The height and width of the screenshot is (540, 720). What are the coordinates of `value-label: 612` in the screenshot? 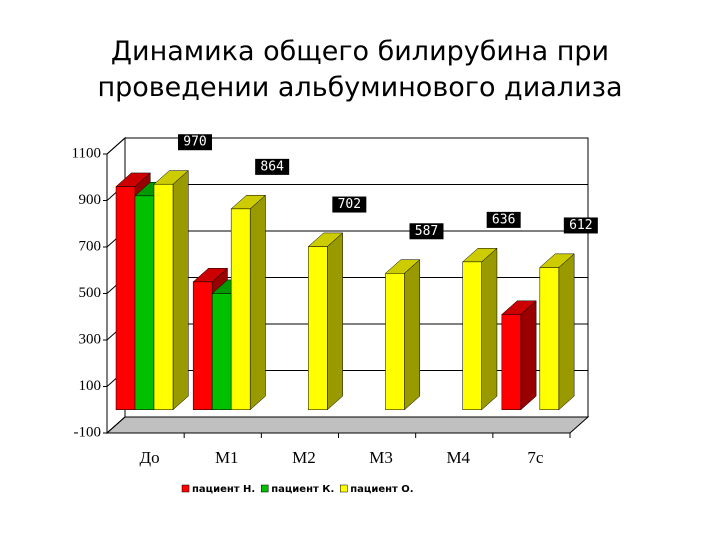 It's located at (580, 225).